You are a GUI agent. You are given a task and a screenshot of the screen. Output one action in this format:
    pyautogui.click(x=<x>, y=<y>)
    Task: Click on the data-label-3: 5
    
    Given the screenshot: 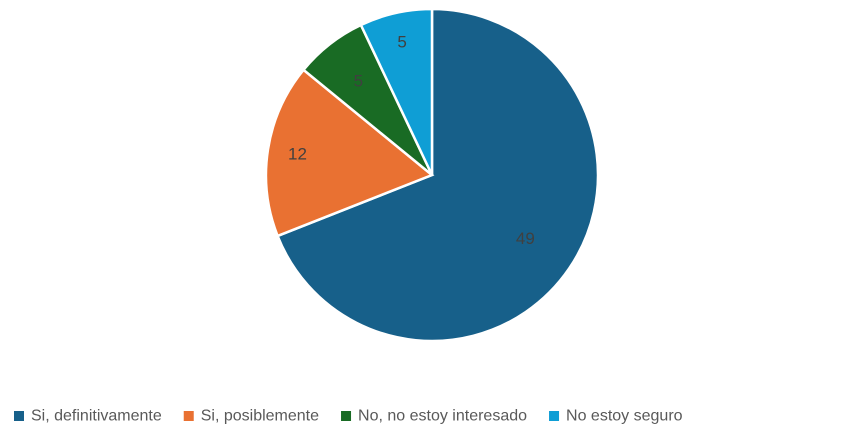 What is the action you would take?
    pyautogui.click(x=358, y=80)
    